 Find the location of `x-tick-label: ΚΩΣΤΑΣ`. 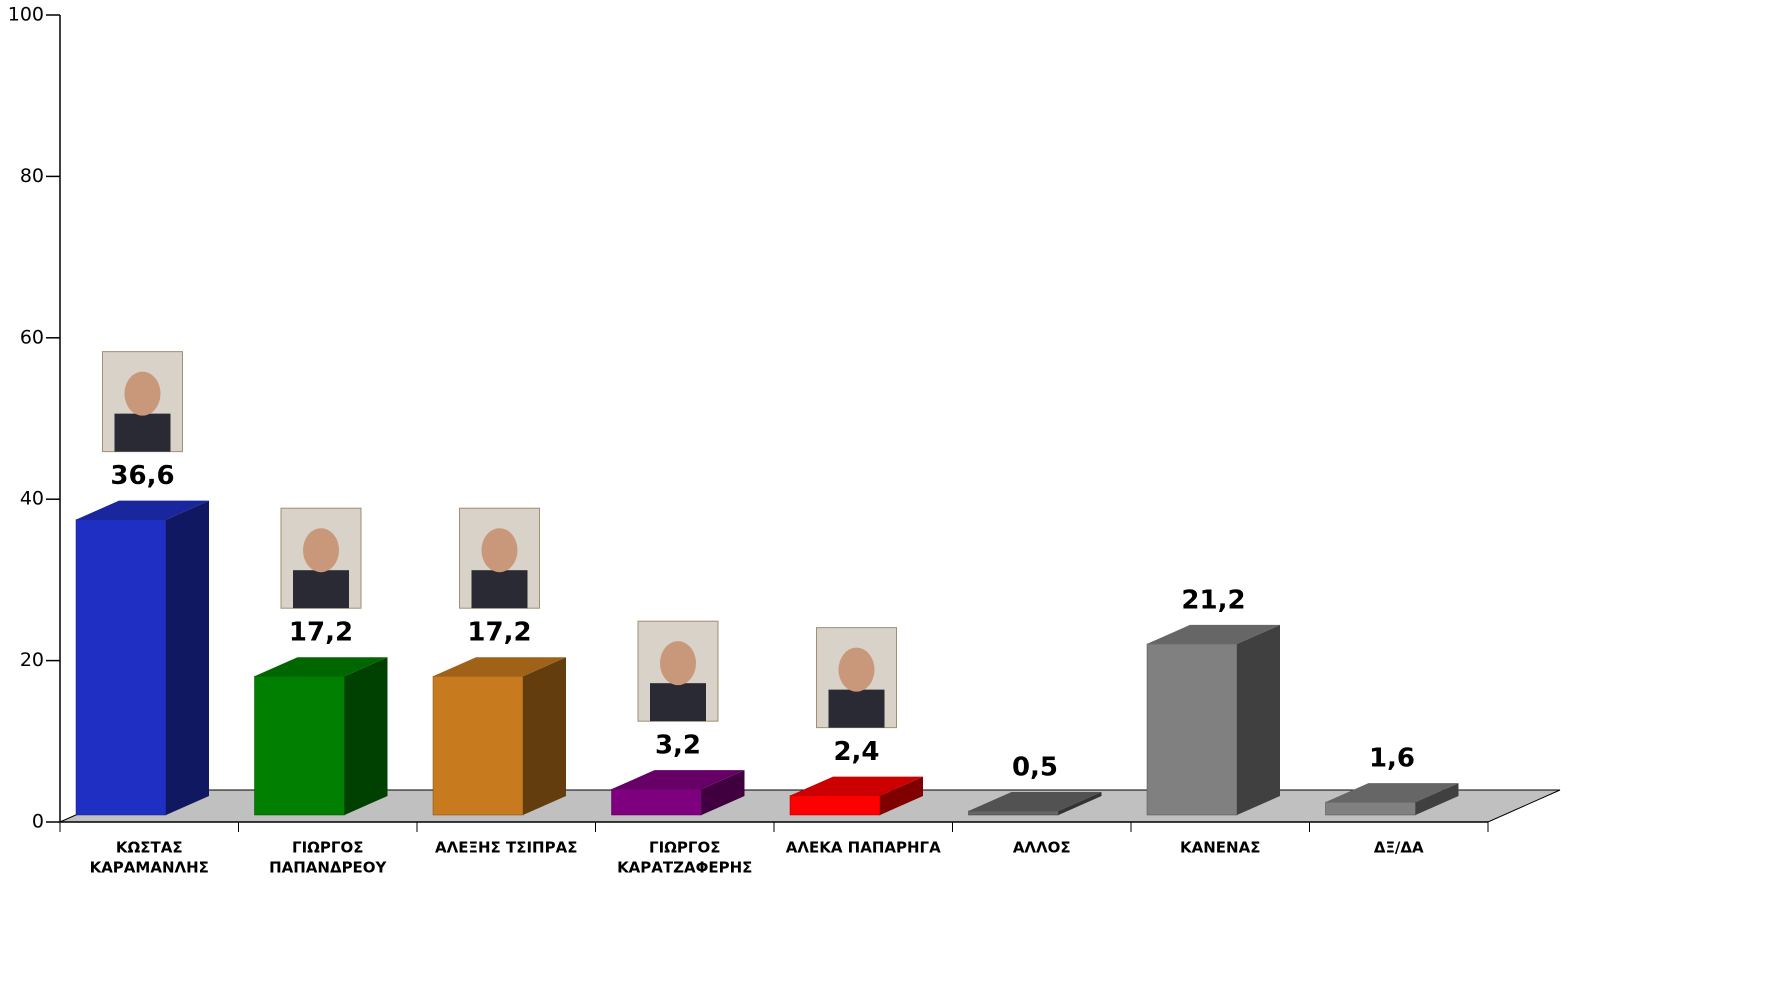

x-tick-label: ΚΩΣΤΑΣ is located at coordinates (149, 848).